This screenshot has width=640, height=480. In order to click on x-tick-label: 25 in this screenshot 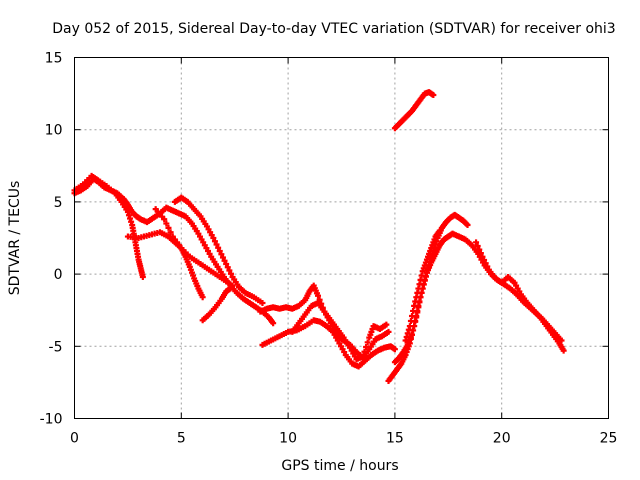, I will do `click(609, 439)`.